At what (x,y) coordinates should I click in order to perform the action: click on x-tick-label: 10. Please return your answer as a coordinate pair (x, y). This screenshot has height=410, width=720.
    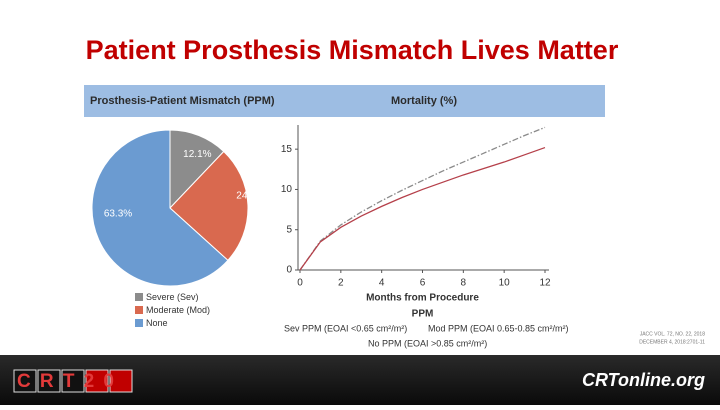
    Looking at the image, I should click on (505, 283).